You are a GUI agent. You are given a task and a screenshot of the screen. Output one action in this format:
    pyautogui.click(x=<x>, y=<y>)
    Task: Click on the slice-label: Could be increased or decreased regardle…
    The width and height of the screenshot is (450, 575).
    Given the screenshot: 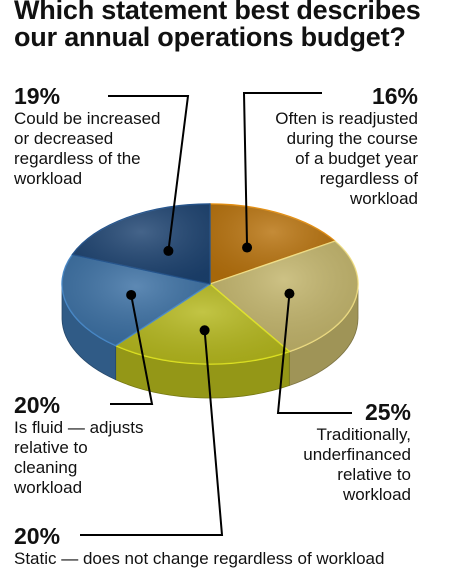 What is the action you would take?
    pyautogui.click(x=87, y=148)
    